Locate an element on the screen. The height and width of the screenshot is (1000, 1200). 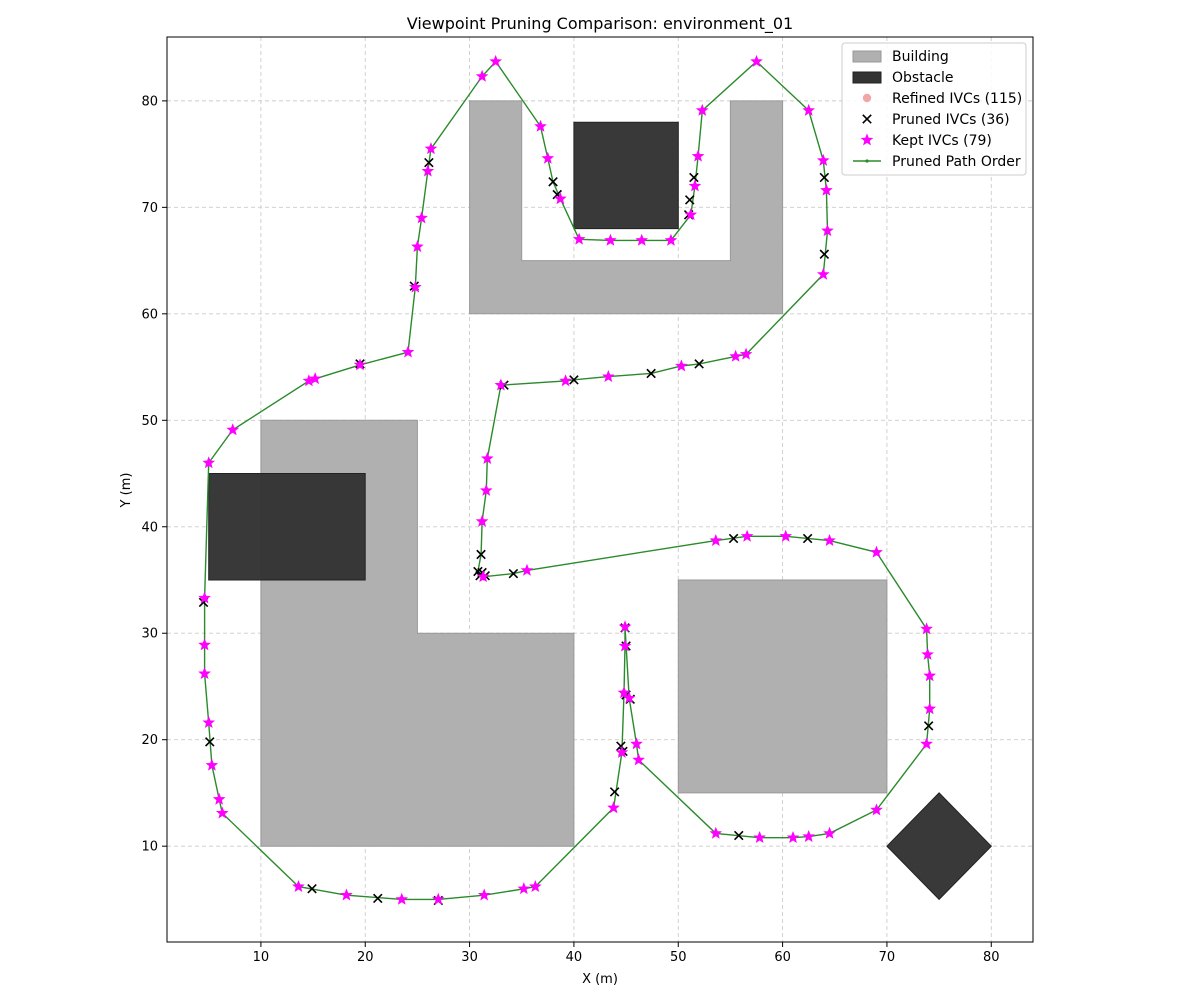
y-tick-label: 10 is located at coordinates (149, 847).